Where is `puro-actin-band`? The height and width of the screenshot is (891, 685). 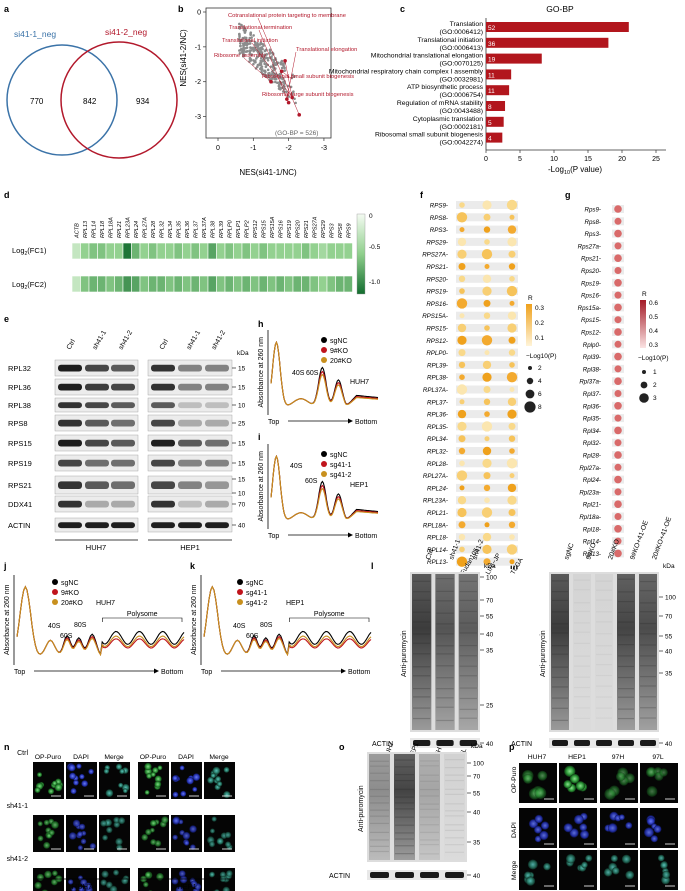
puro-actin-band is located at coordinates (429, 875).